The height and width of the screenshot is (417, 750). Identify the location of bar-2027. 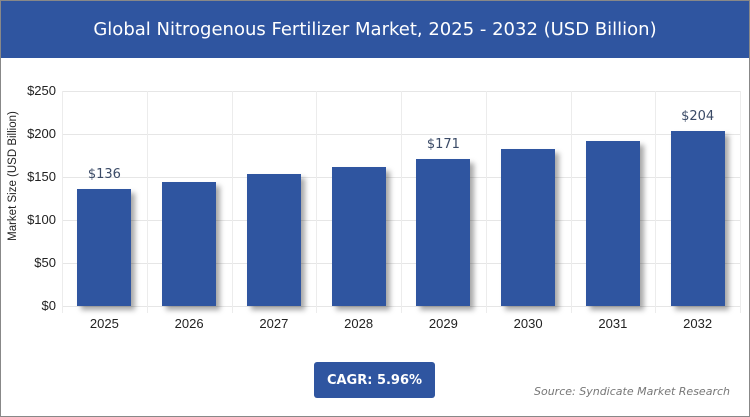
(273, 240).